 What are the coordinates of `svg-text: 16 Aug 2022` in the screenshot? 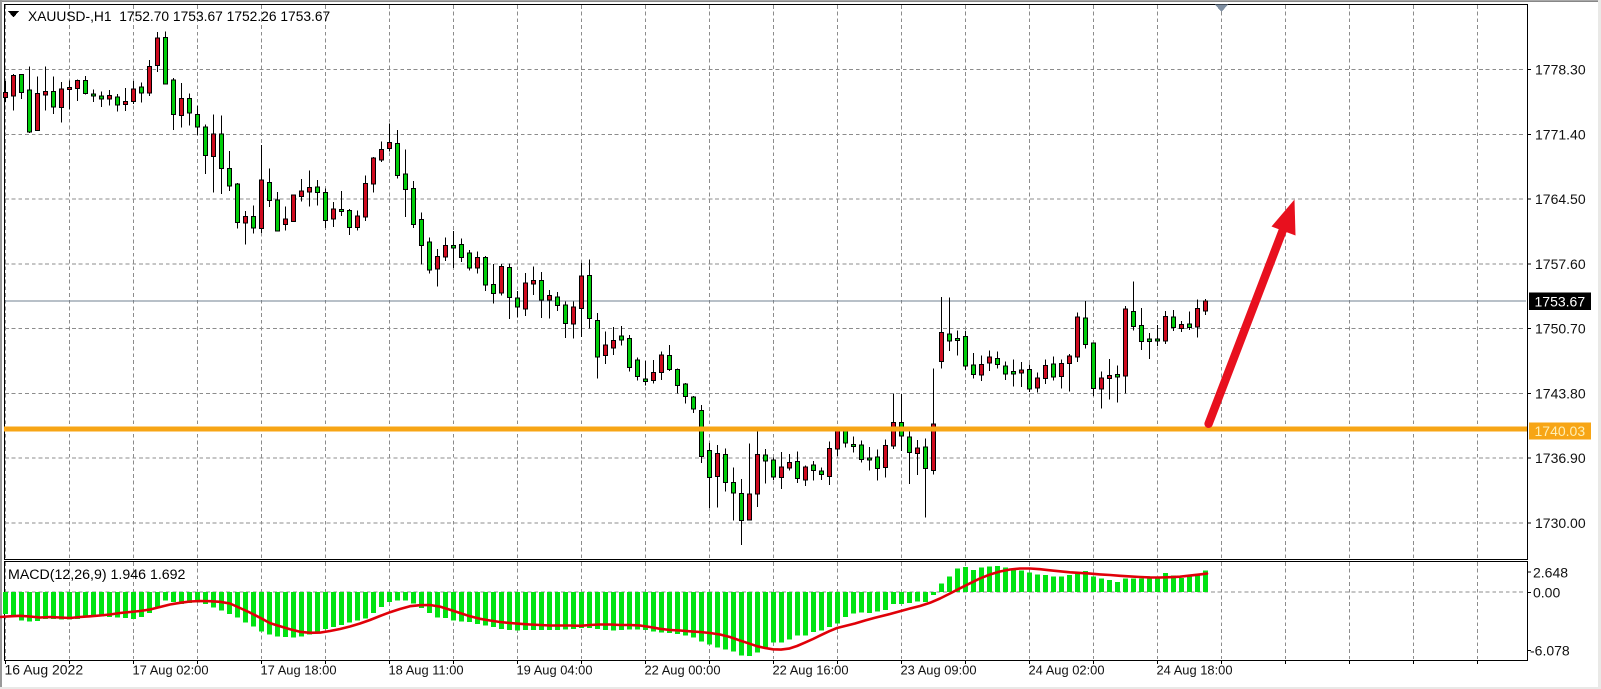 It's located at (44, 669).